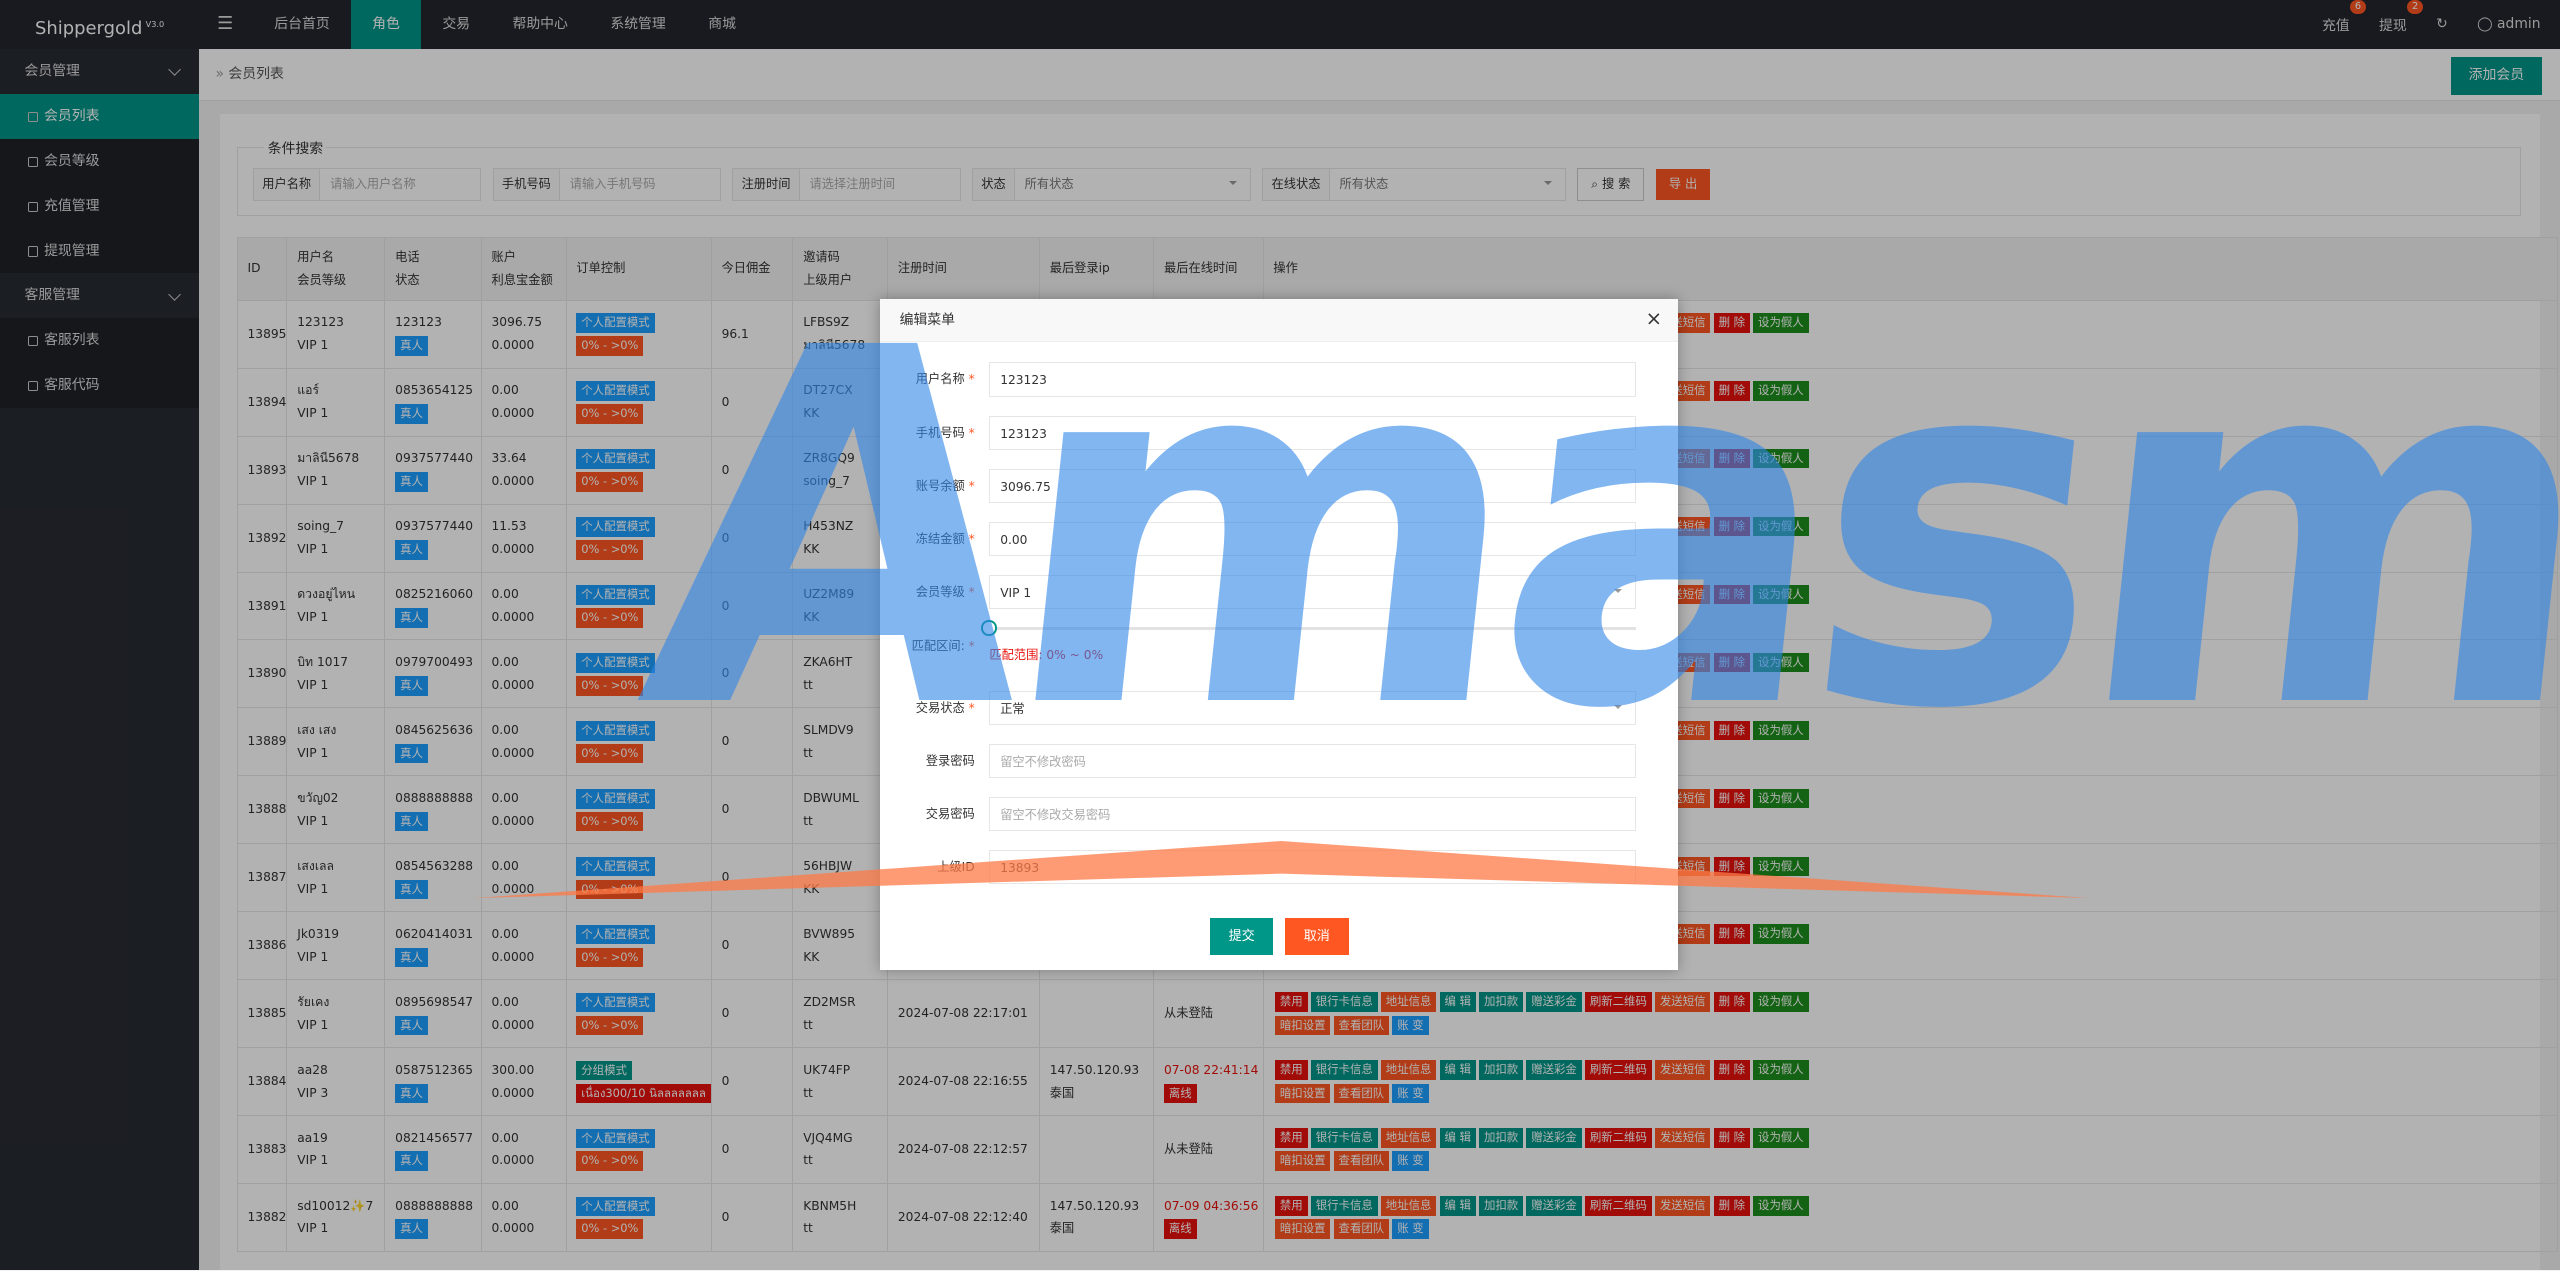 Image resolution: width=2560 pixels, height=1271 pixels. What do you see at coordinates (225, 23) in the screenshot?
I see `menu-toggle: ☰` at bounding box center [225, 23].